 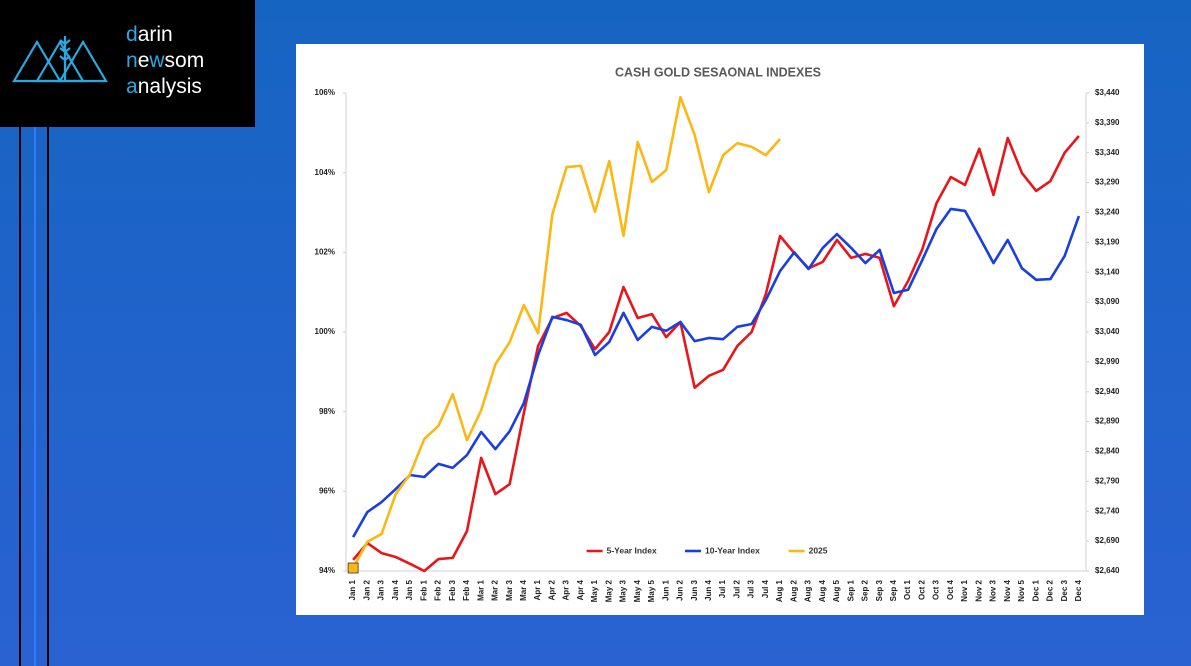 I want to click on y2-tick-label: $2,940, so click(x=1107, y=391).